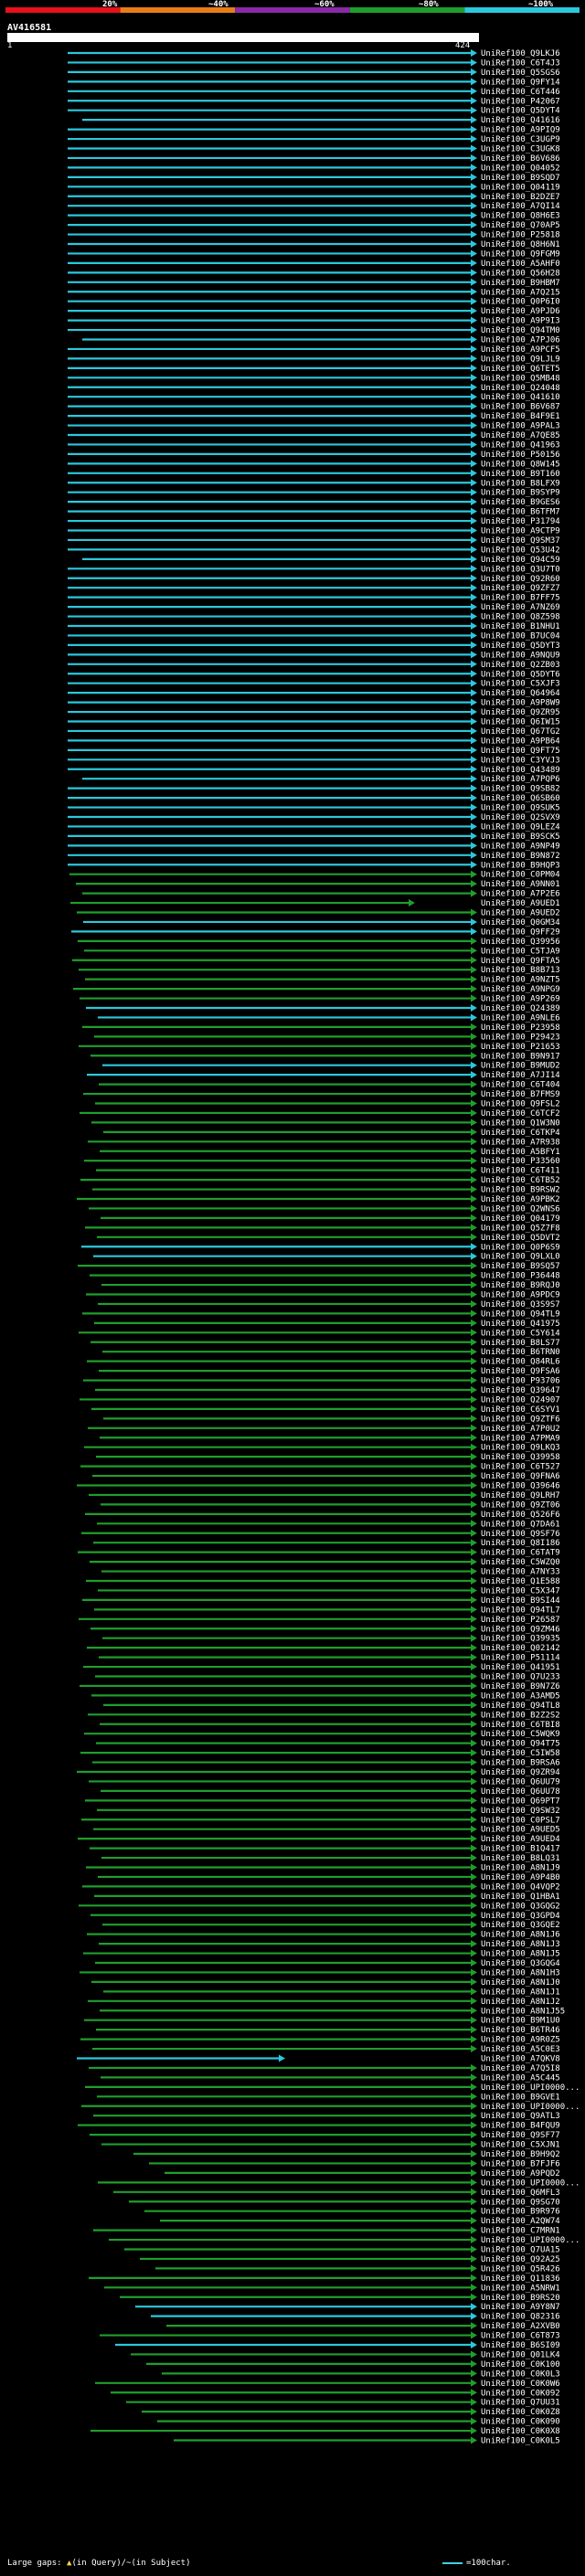  I want to click on hit-row: UniRef100_B6SI09, so click(338, 2345).